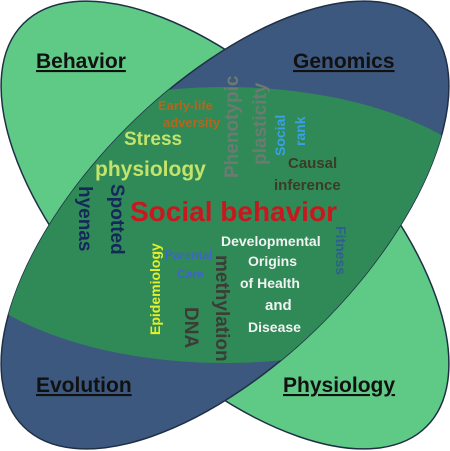 Image resolution: width=450 pixels, height=451 pixels. Describe the element at coordinates (84, 218) in the screenshot. I see `word-hyenas: hyenas` at that location.